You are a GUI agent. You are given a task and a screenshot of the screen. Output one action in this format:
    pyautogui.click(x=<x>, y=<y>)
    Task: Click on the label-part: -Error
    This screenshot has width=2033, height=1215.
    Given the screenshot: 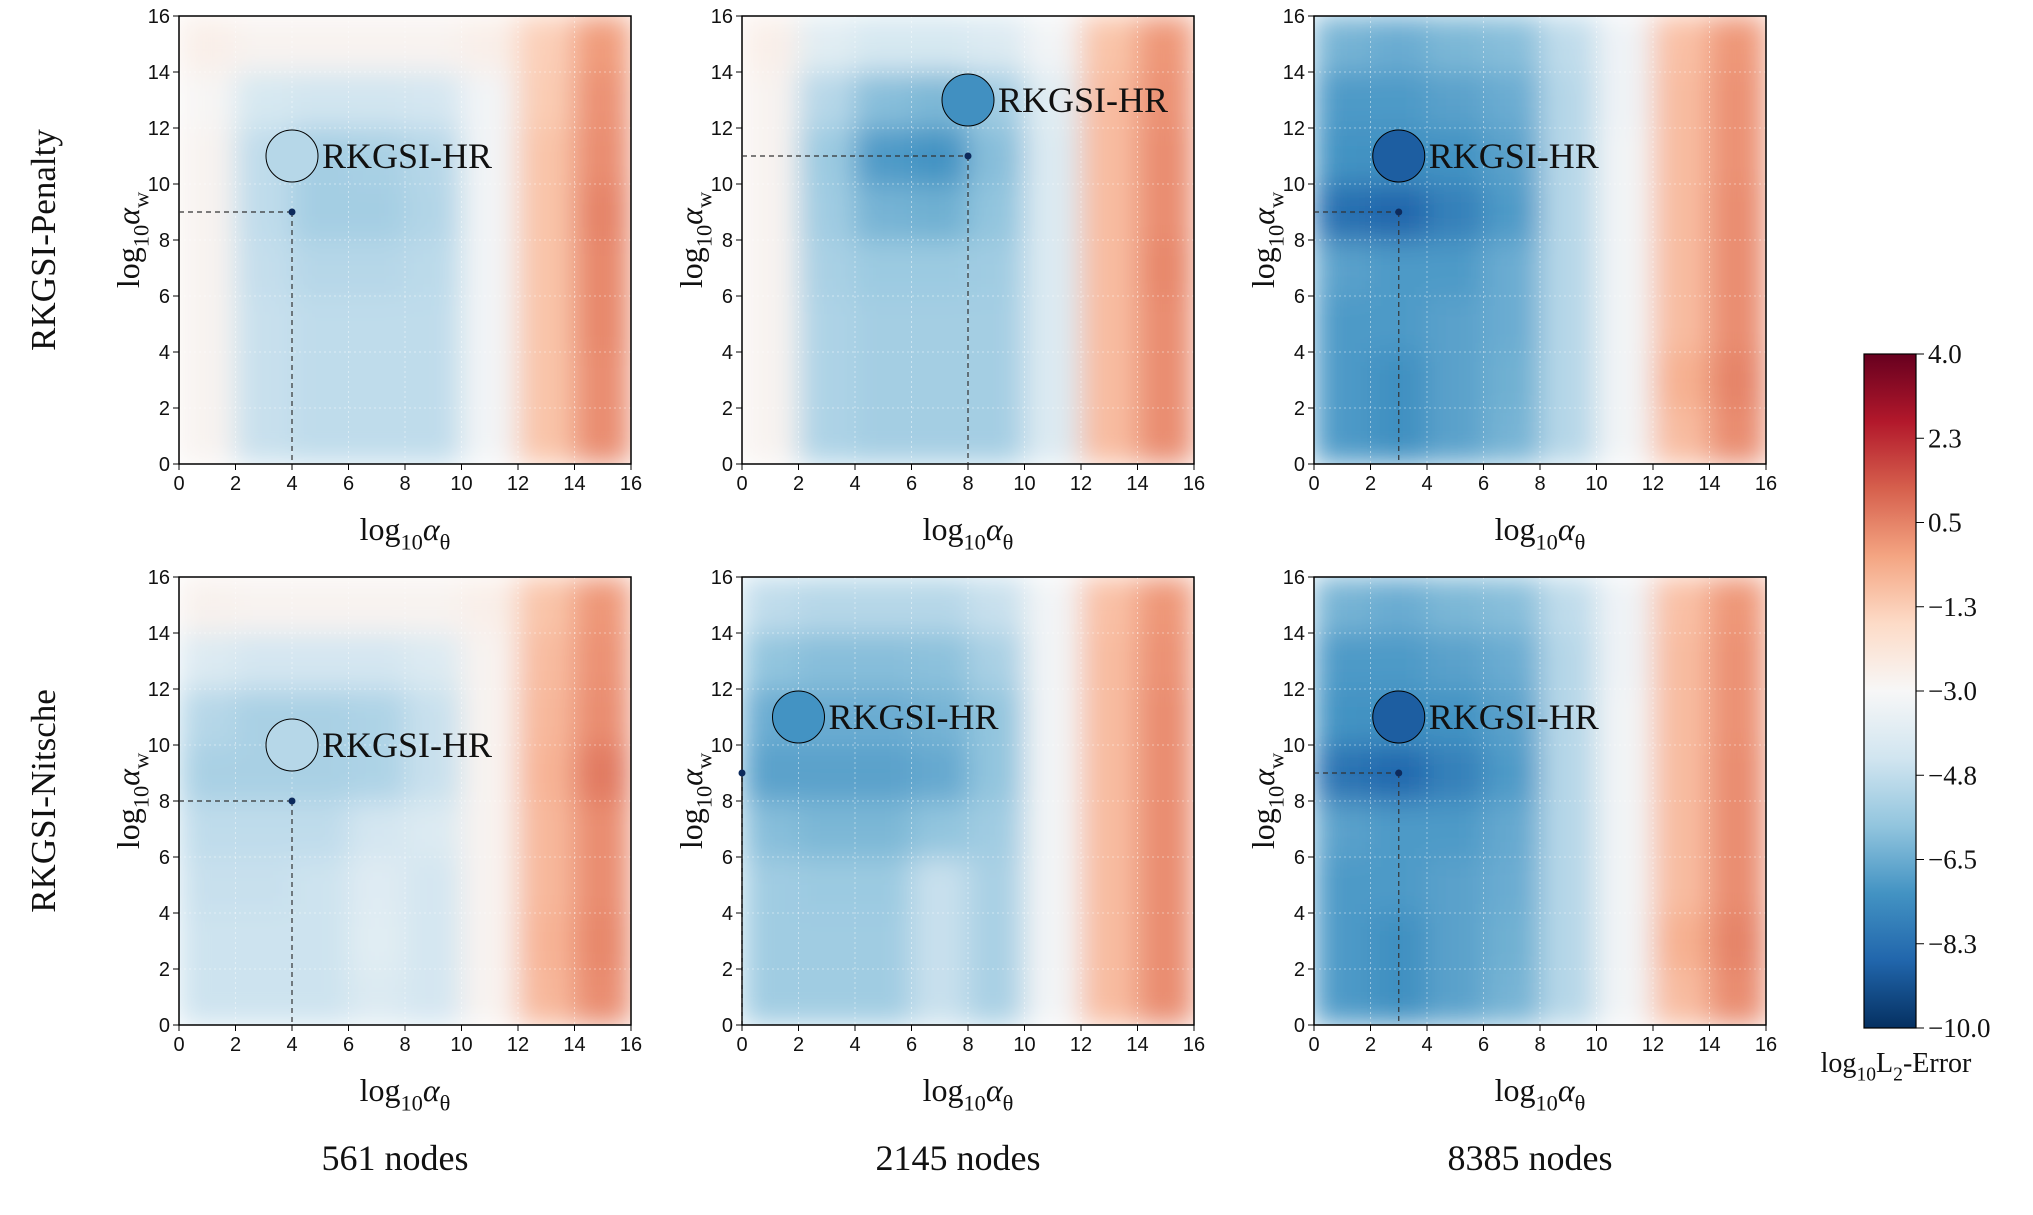 What is the action you would take?
    pyautogui.click(x=1937, y=1063)
    